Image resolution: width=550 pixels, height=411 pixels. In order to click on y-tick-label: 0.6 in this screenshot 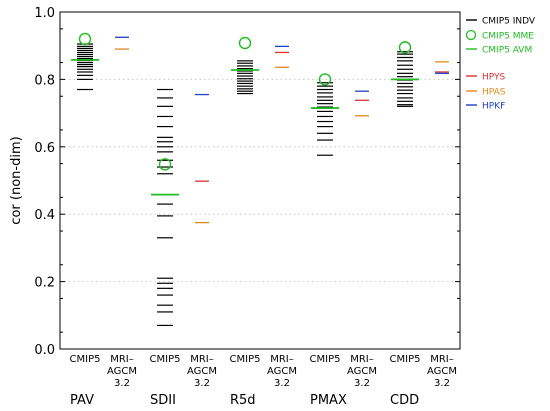, I will do `click(44, 148)`.